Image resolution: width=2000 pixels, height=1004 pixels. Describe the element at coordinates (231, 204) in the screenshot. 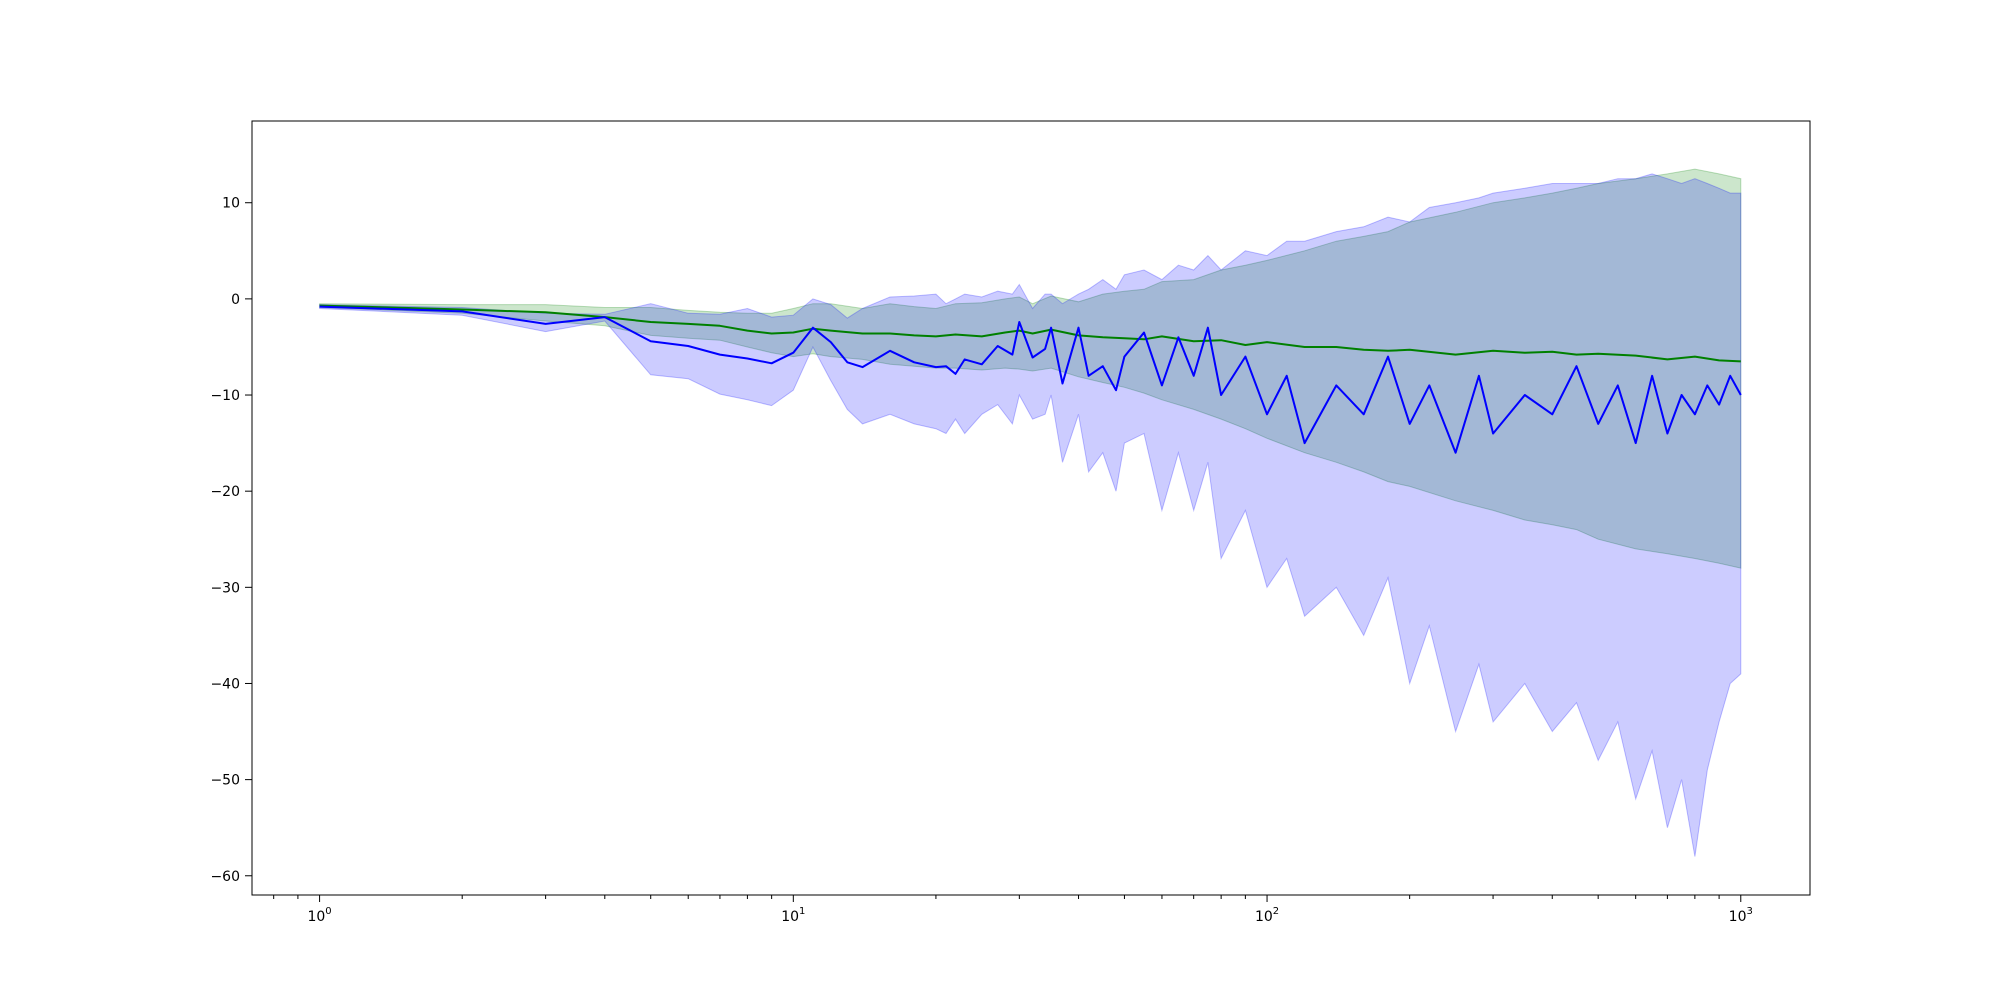

I see `y-tick-label: 10` at that location.